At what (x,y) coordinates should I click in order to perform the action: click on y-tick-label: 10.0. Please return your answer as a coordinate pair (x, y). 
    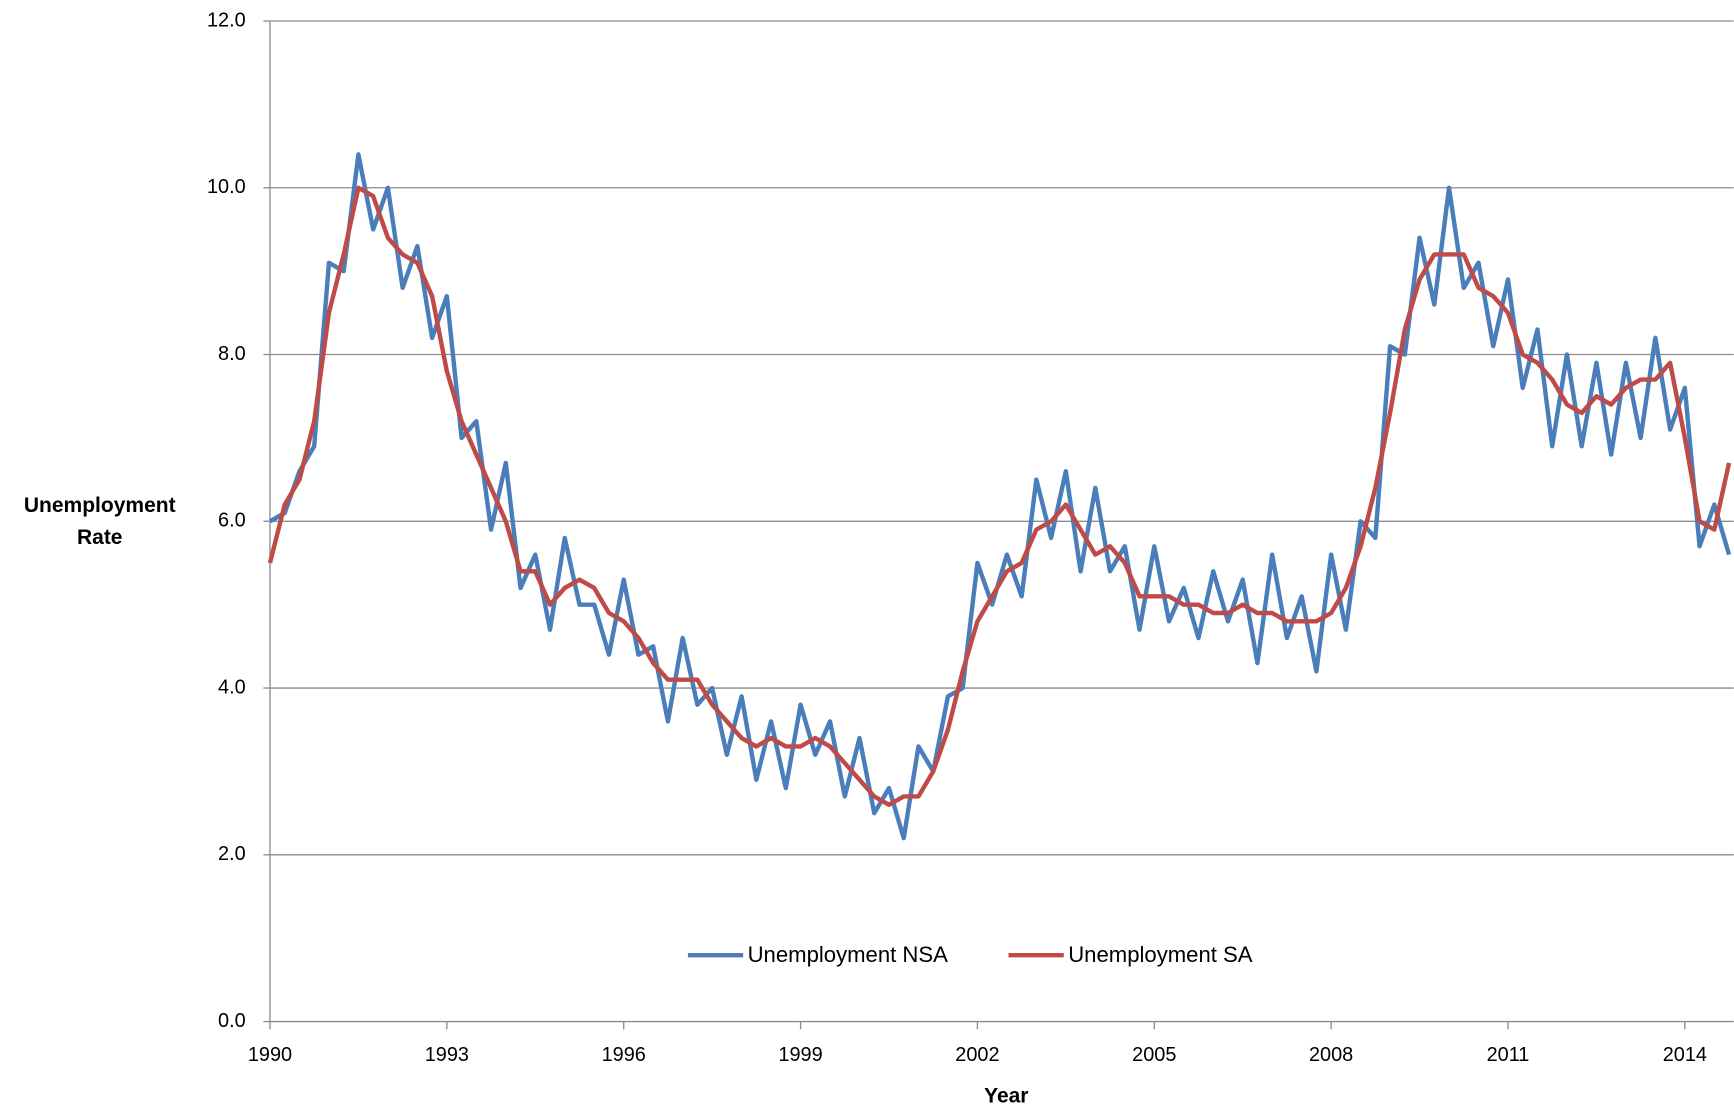
    Looking at the image, I should click on (226, 187).